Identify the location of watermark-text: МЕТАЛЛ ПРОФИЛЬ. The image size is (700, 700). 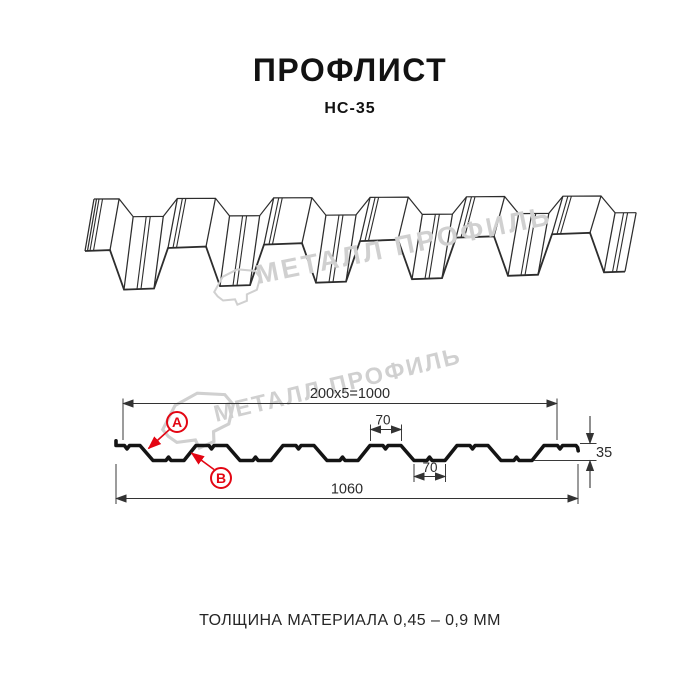
(337, 384).